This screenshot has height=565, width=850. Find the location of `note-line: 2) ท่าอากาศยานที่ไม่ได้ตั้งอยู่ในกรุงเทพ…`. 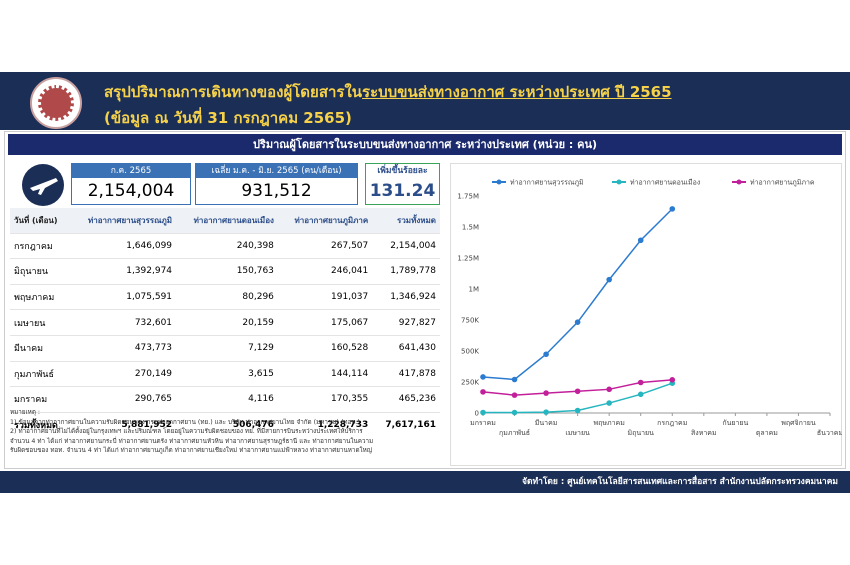

note-line: 2) ท่าอากาศยานที่ไม่ได้ตั้งอยู่ในกรุงเทพ… is located at coordinates (186, 431).